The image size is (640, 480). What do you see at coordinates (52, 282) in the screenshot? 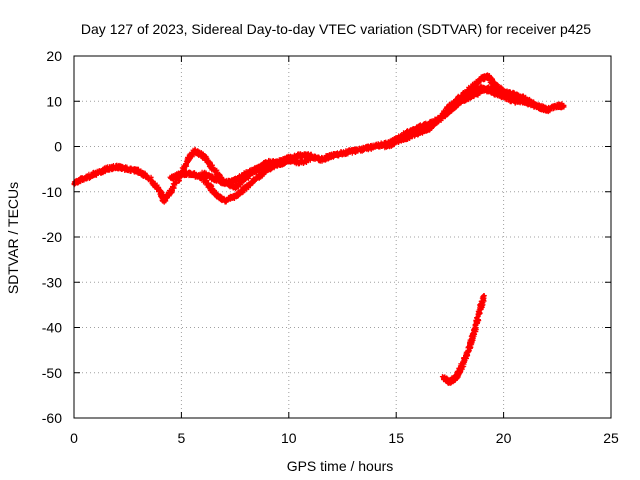
I see `y-tick-label: -30` at bounding box center [52, 282].